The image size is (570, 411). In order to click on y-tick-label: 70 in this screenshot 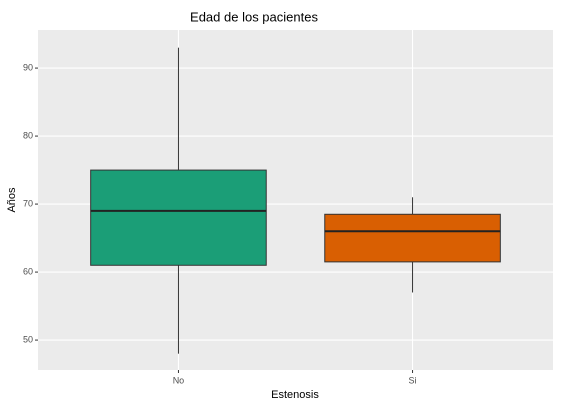, I will do `click(28, 203)`.